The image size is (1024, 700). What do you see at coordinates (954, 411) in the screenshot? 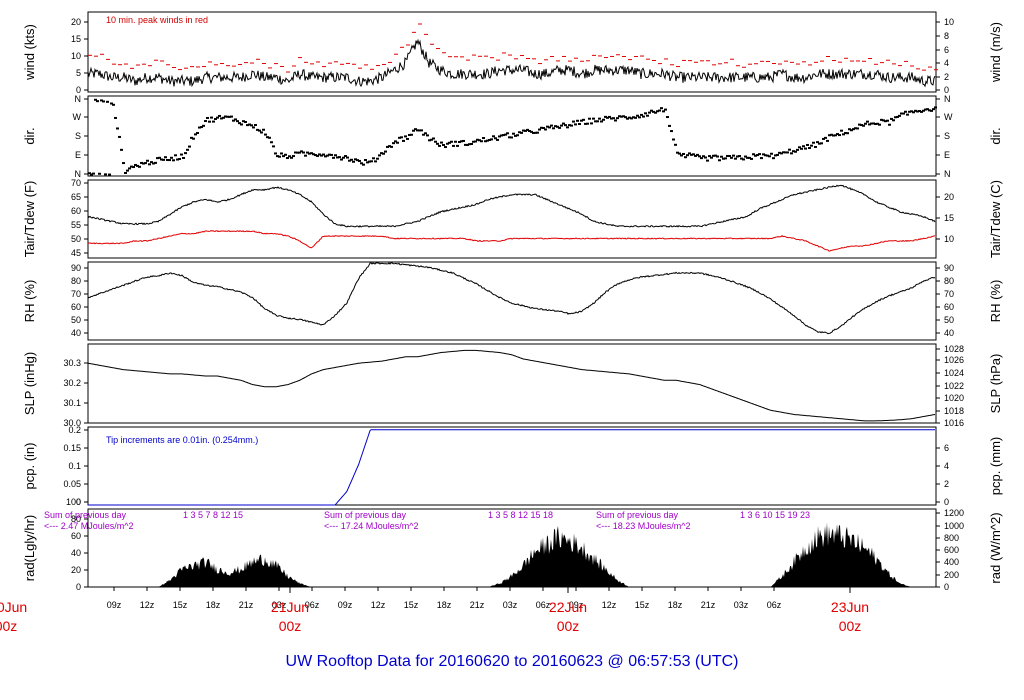
I see `ytick-right-label: 1018` at bounding box center [954, 411].